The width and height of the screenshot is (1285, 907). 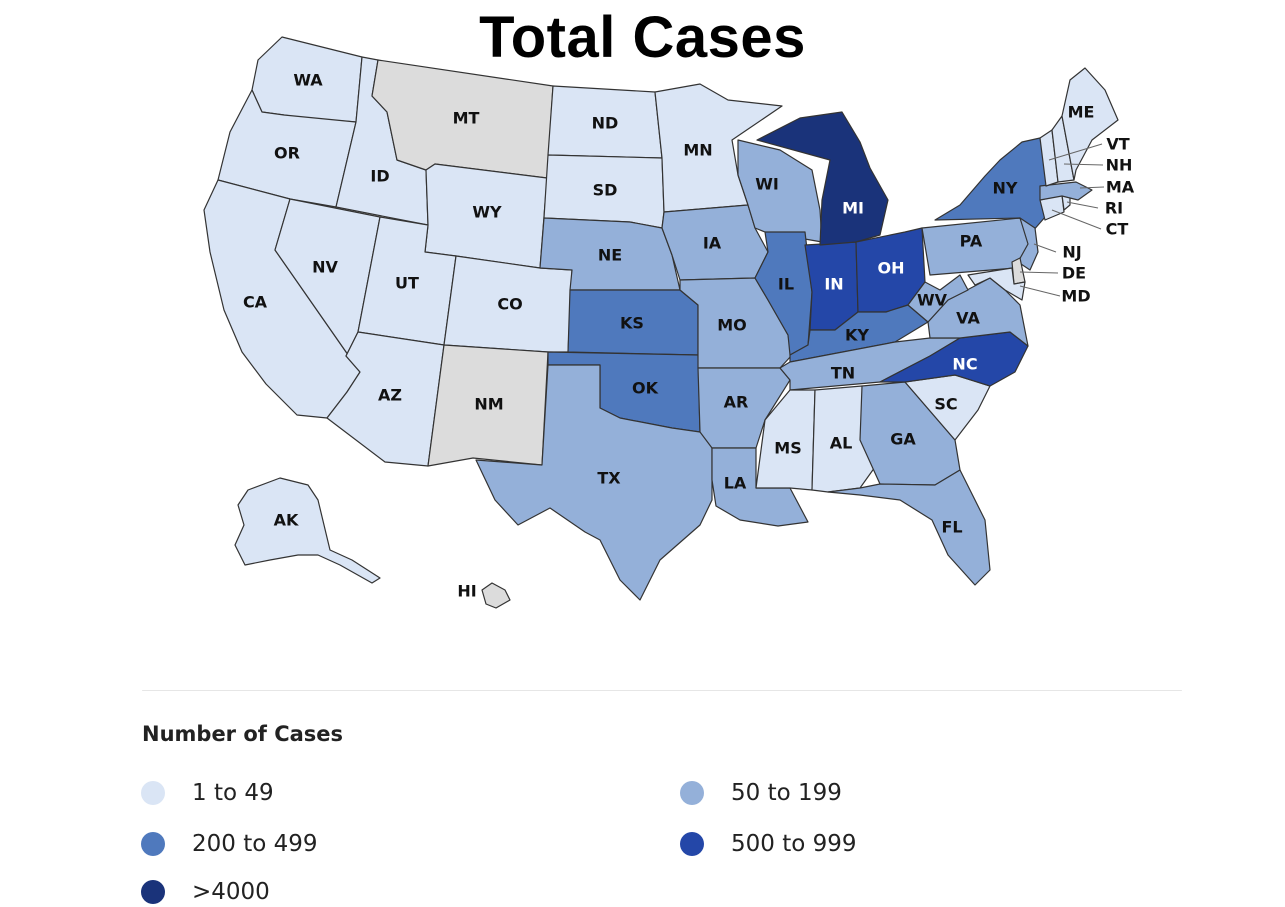 What do you see at coordinates (1045, 248) in the screenshot?
I see `leader-line-nj` at bounding box center [1045, 248].